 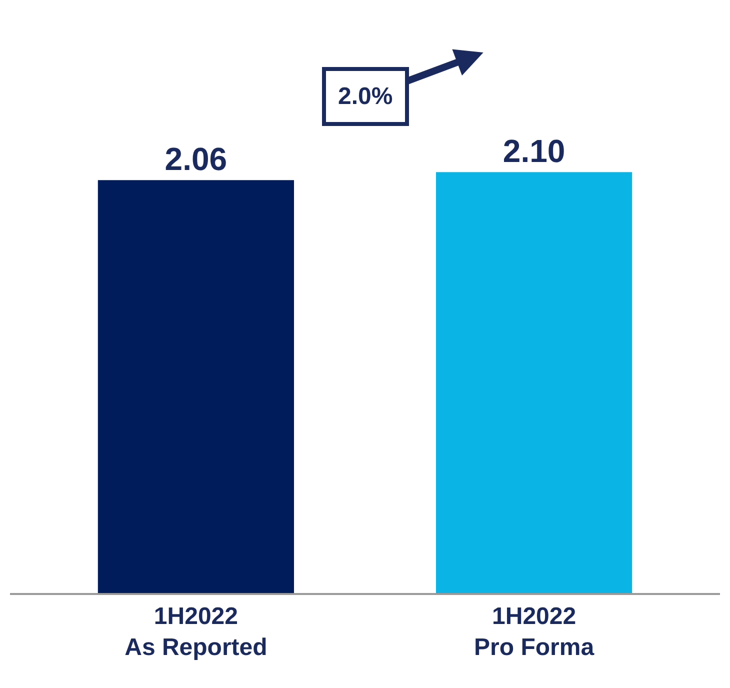 What do you see at coordinates (196, 631) in the screenshot?
I see `x-tick-label: 1H2022 As Reported` at bounding box center [196, 631].